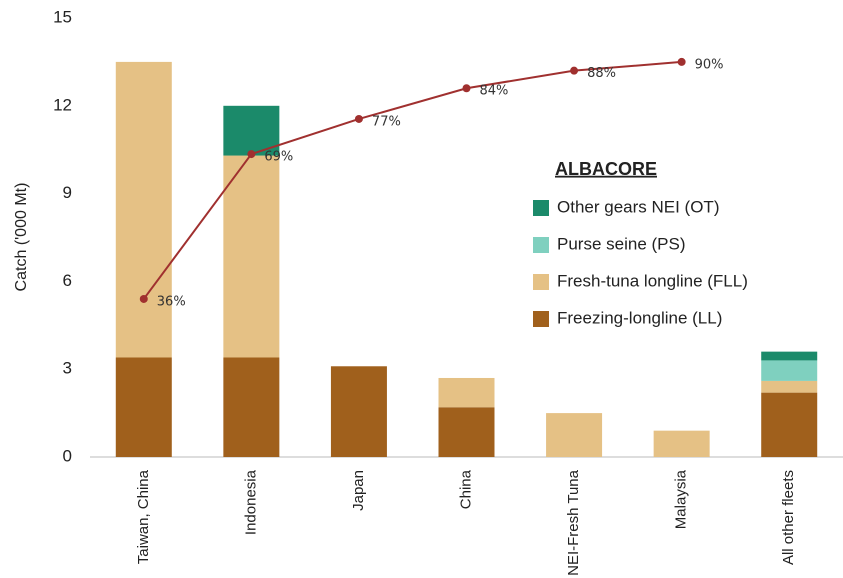 Image resolution: width=843 pixels, height=578 pixels. What do you see at coordinates (67, 280) in the screenshot?
I see `y-tick-label: 6` at bounding box center [67, 280].